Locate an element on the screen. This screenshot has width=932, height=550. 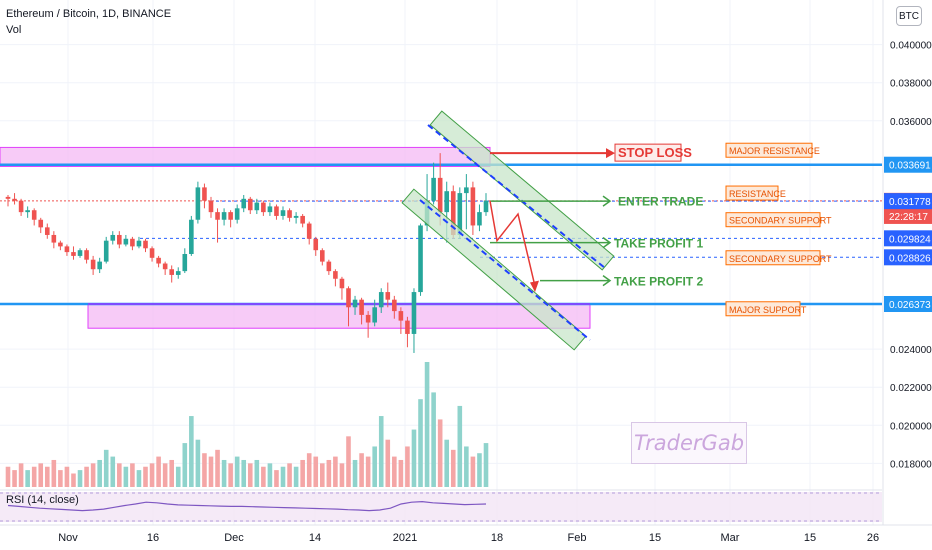
y-tick-label: 0.038000 is located at coordinates (911, 84).